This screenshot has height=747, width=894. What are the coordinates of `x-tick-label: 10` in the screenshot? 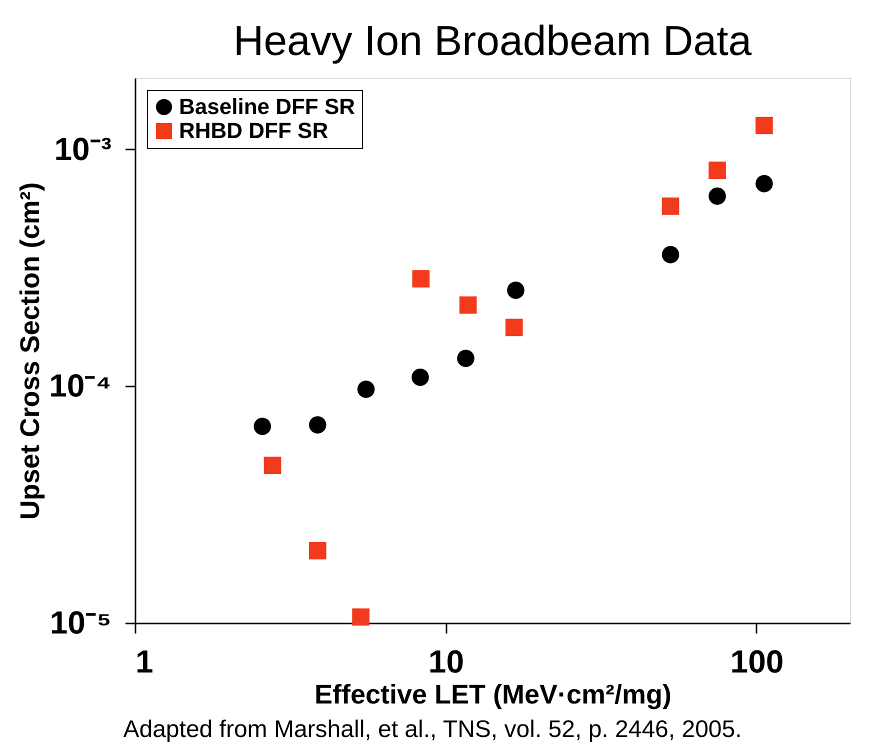 It's located at (446, 662).